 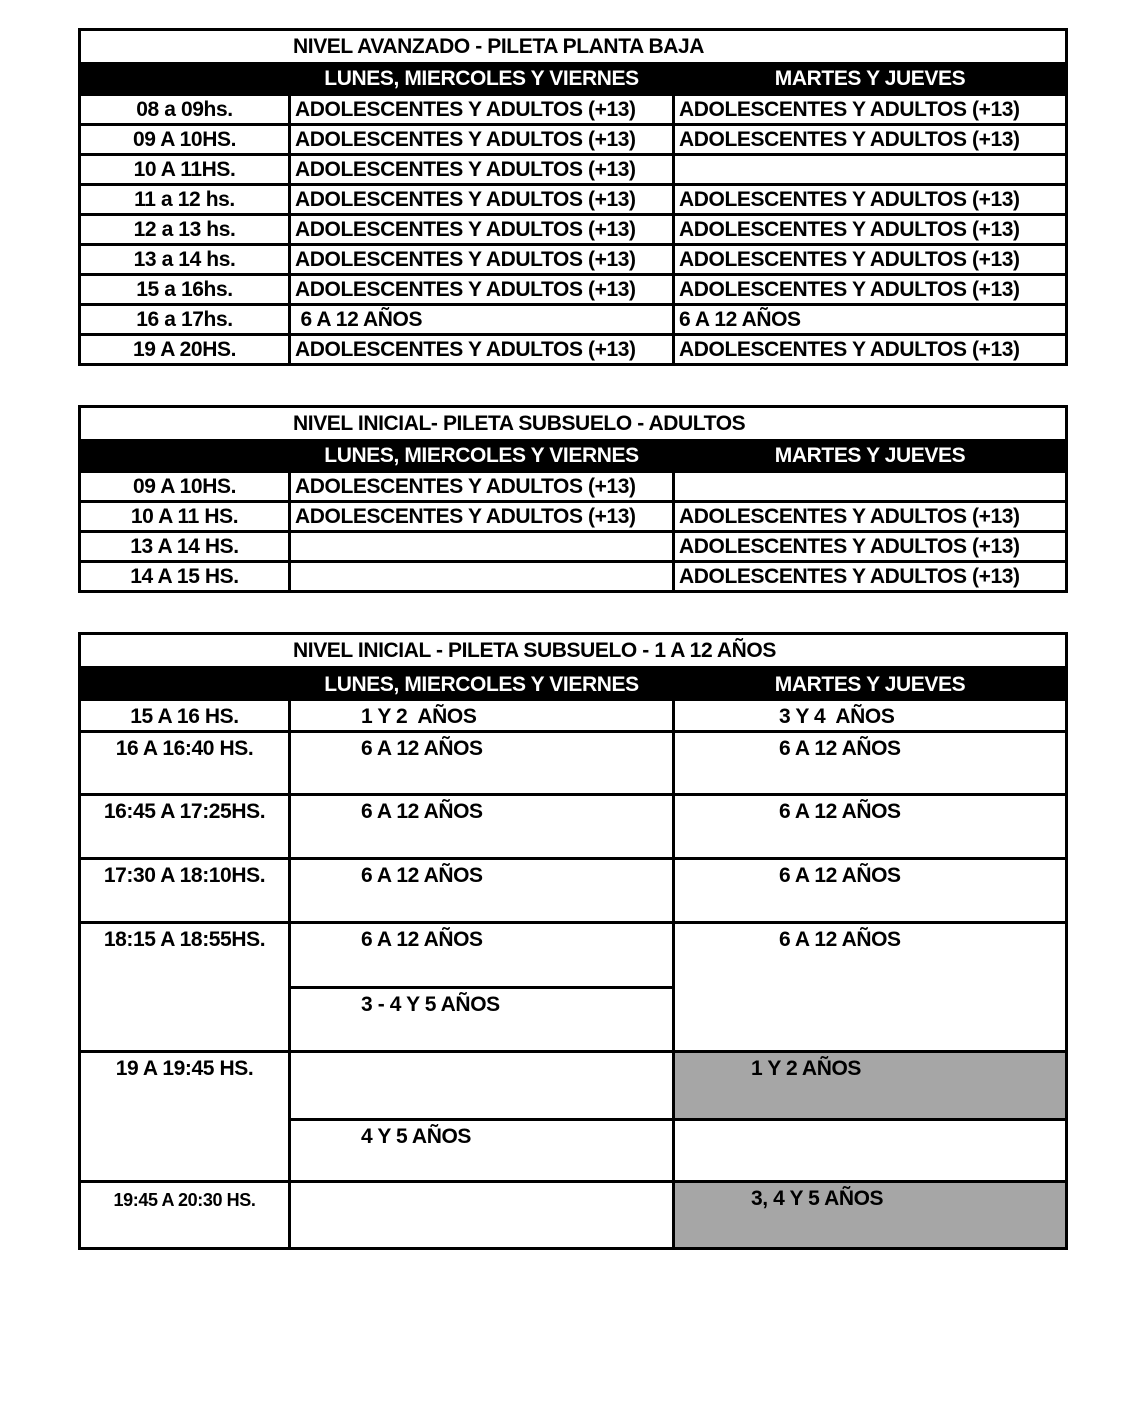 I want to click on table-row: 19 A 19:45 HS. 1 Y 2 AÑOS, so click(x=573, y=1116).